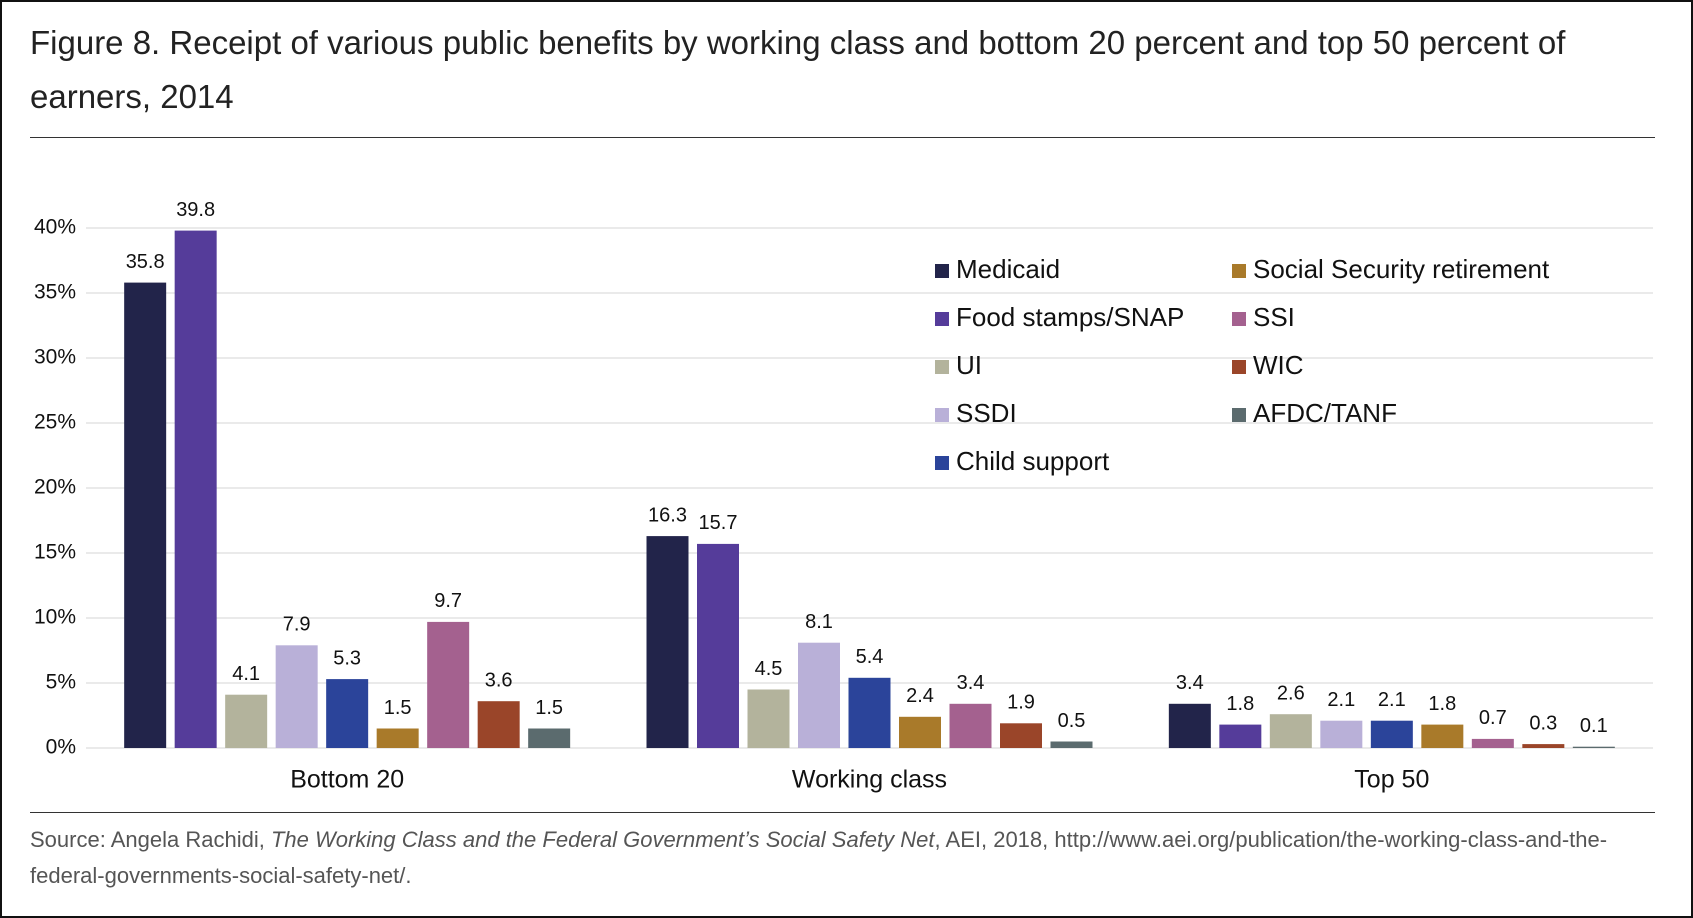  Describe the element at coordinates (448, 601) in the screenshot. I see `value-label: 9.7` at that location.